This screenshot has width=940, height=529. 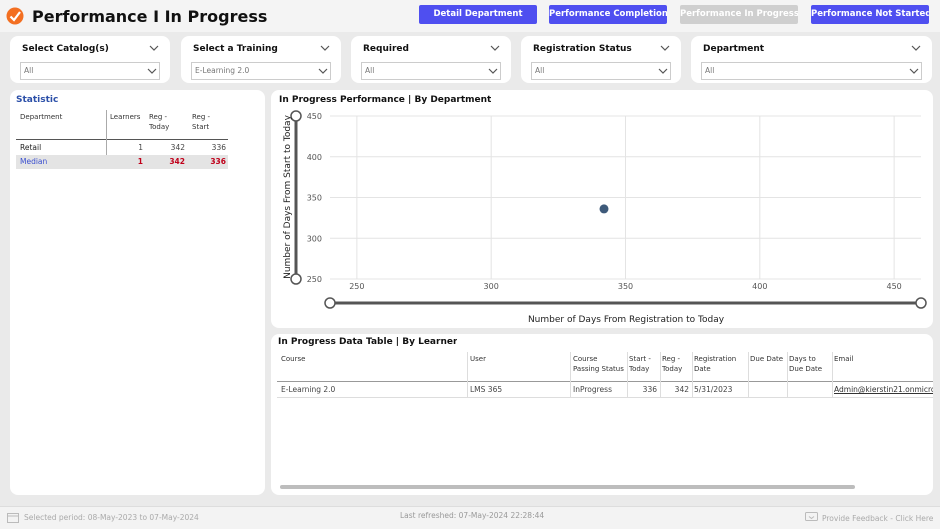 What do you see at coordinates (759, 286) in the screenshot?
I see `x-tick-label: 400` at bounding box center [759, 286].